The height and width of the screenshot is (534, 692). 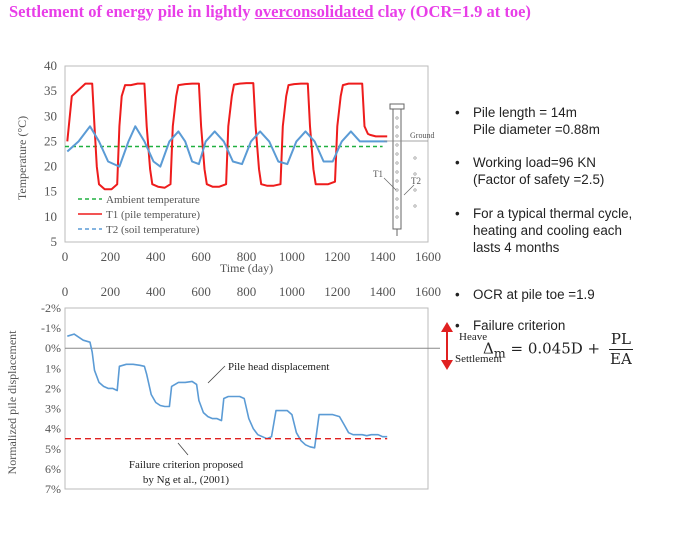 What do you see at coordinates (478, 359) in the screenshot?
I see `settlement-label: Settlement` at bounding box center [478, 359].